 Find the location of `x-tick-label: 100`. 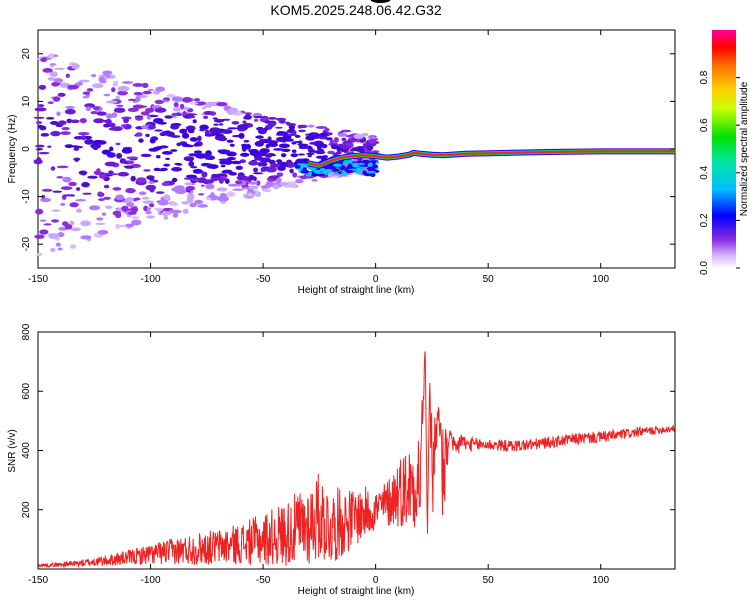

x-tick-label: 100 is located at coordinates (600, 279).